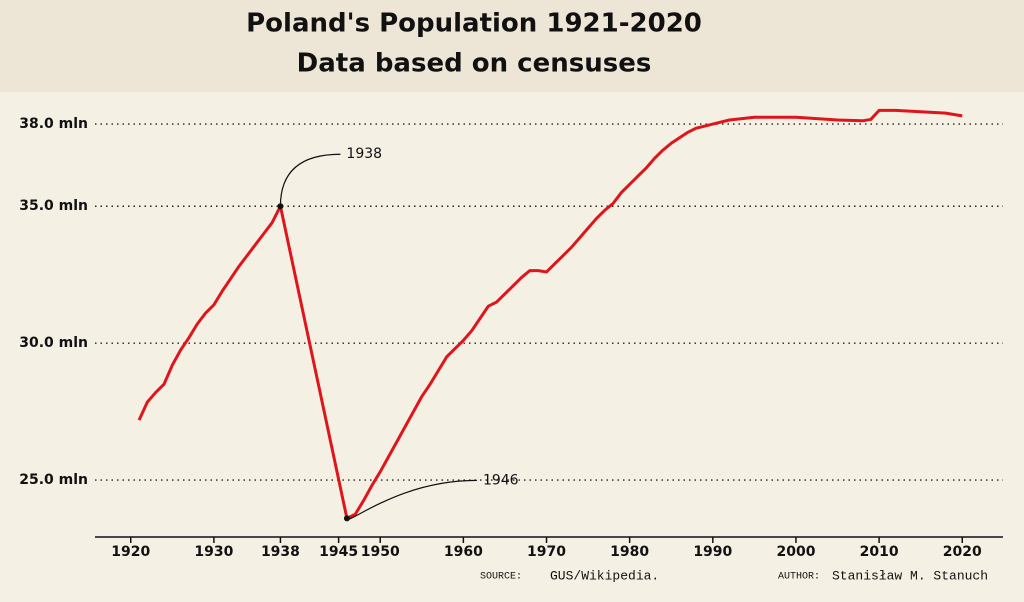 The height and width of the screenshot is (602, 1024). What do you see at coordinates (879, 552) in the screenshot?
I see `x-tick-label: 2010` at bounding box center [879, 552].